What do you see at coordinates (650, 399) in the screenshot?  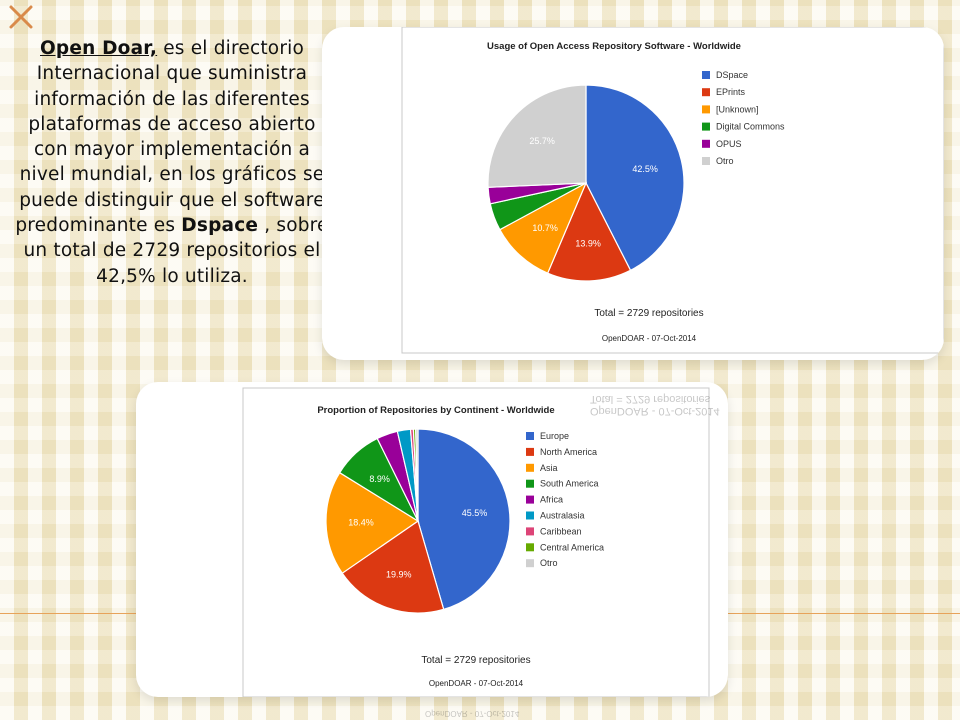 I see `reflection-total: Total = 2729 repositories` at bounding box center [650, 399].